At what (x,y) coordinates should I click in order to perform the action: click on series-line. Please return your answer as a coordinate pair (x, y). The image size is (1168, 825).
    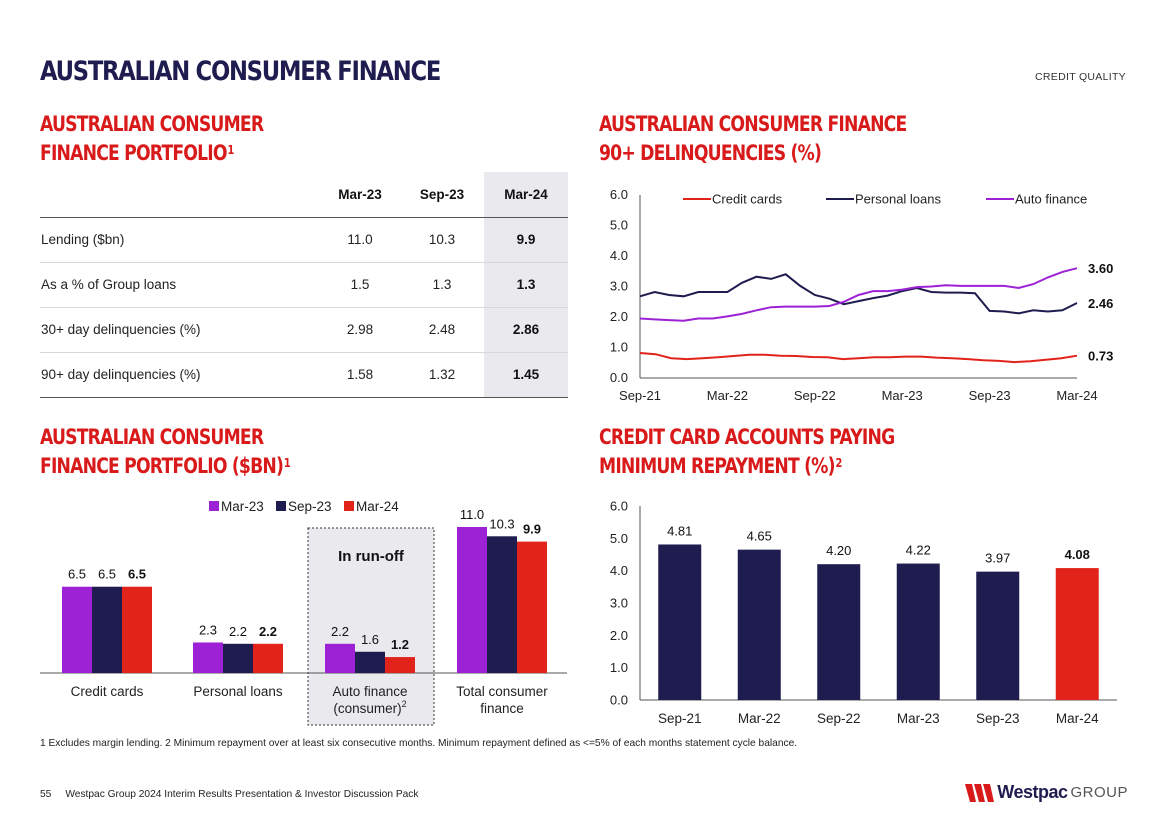
    Looking at the image, I should click on (858, 358).